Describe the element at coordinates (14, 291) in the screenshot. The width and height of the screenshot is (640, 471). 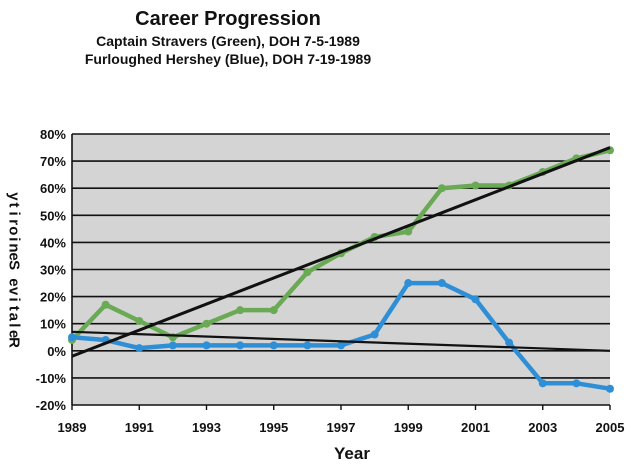
I see `y-axis-title-letter: v` at that location.